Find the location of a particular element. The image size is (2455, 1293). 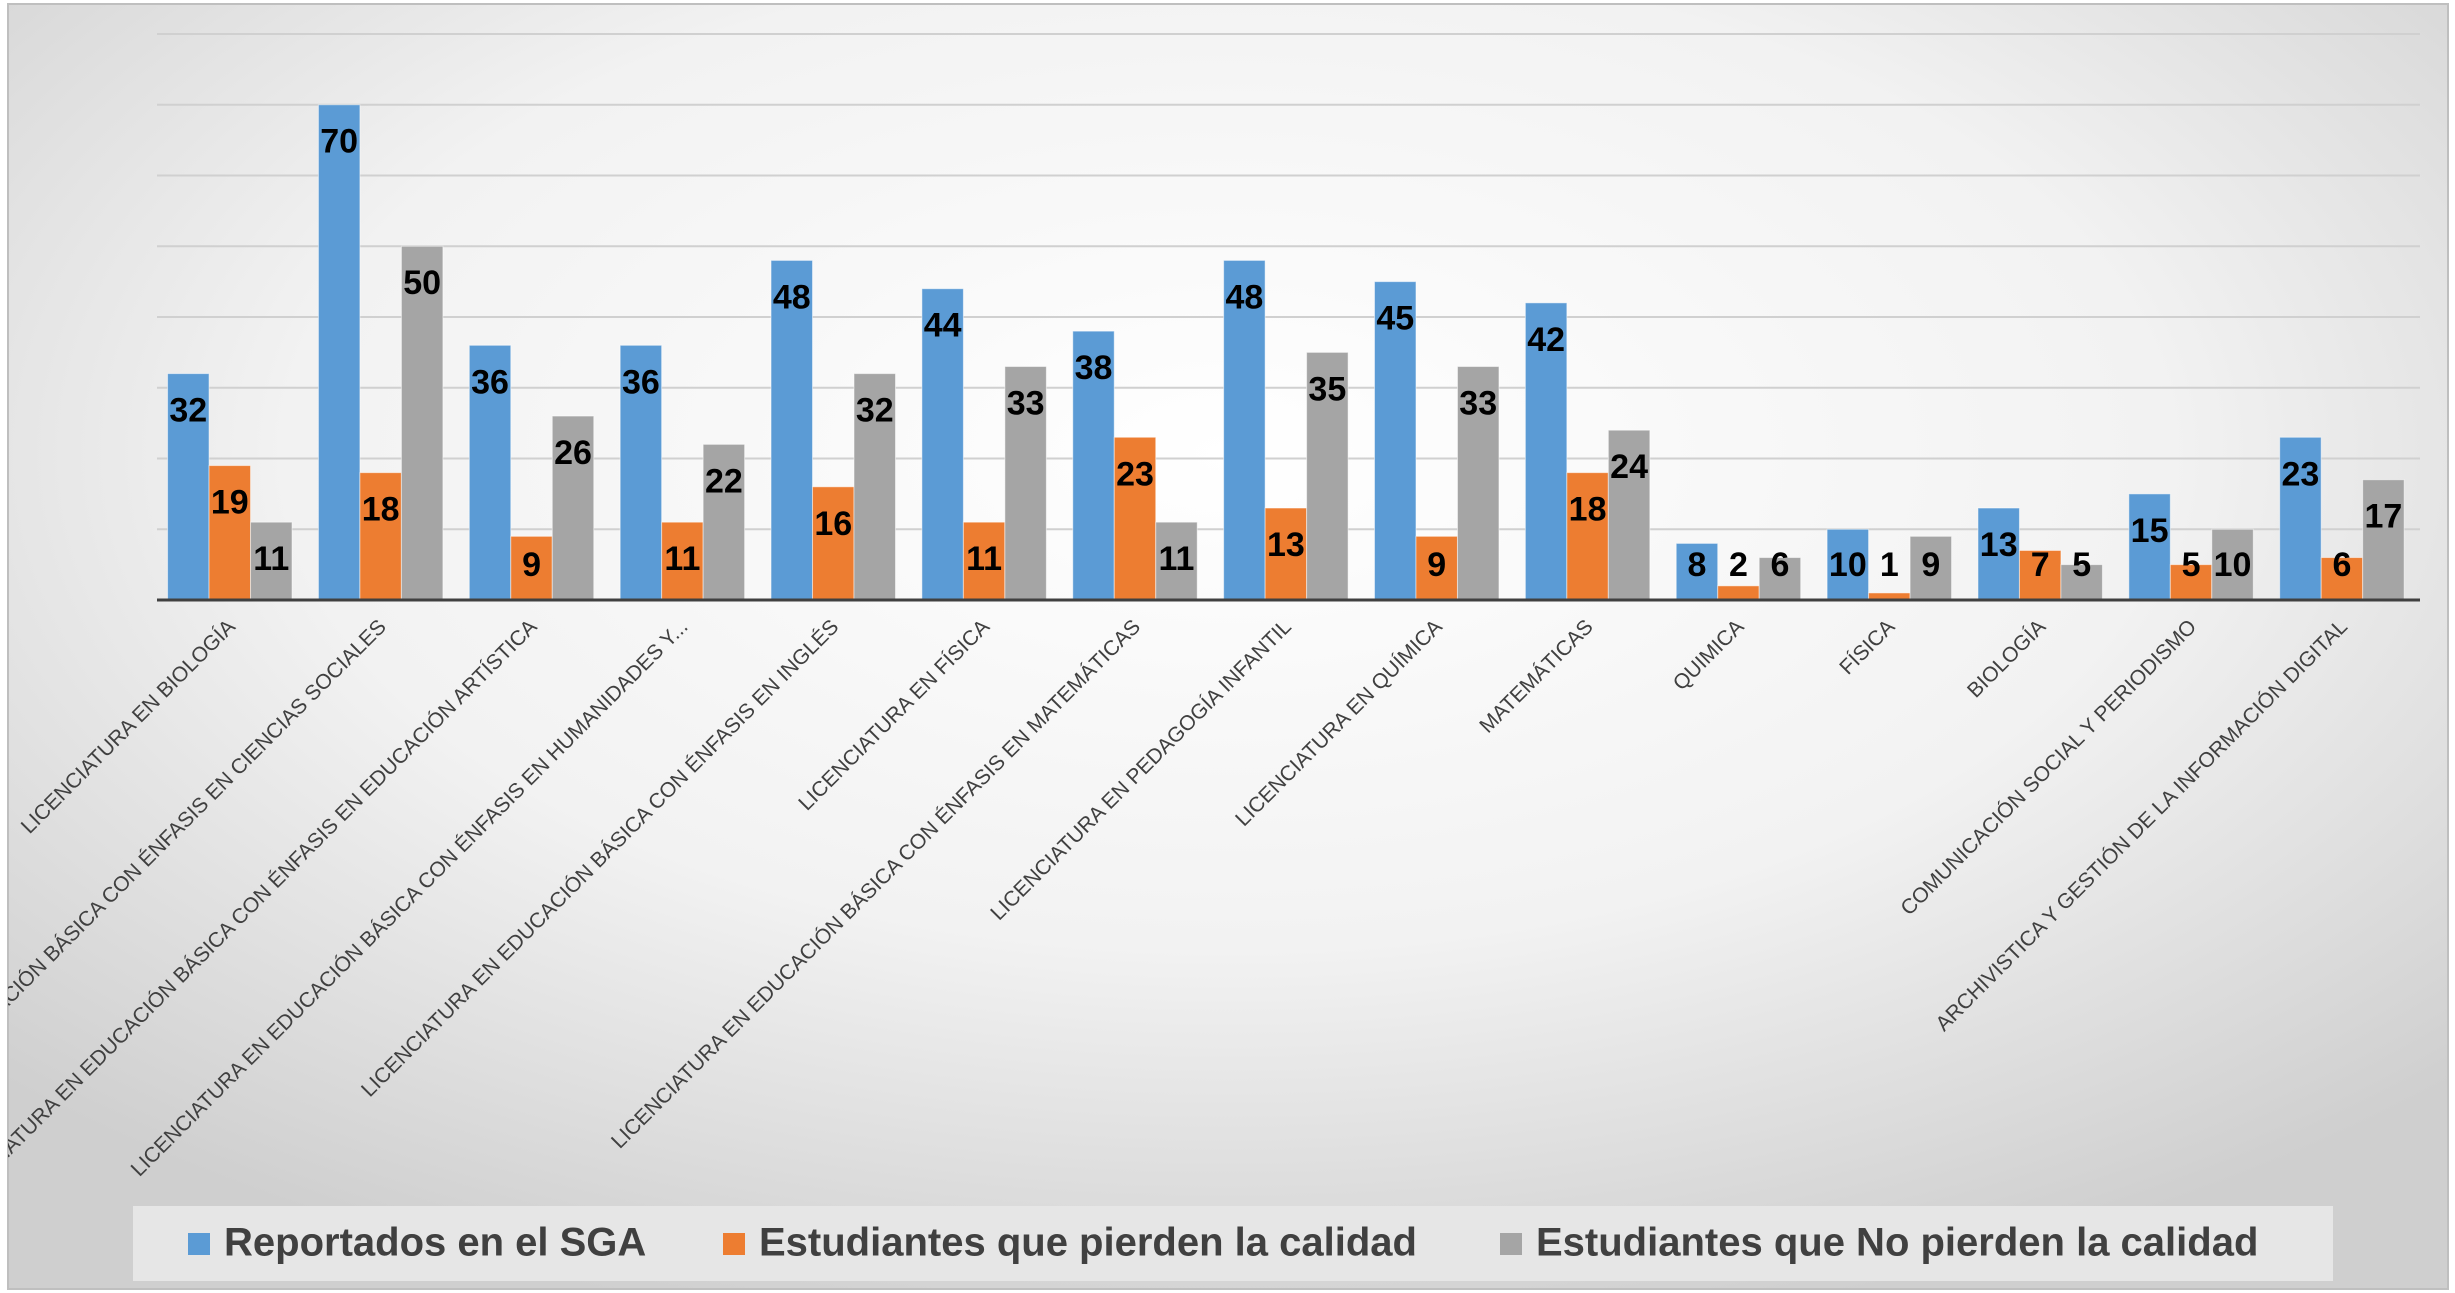

legend-label: Estudiantes que No pierden la calidad is located at coordinates (1897, 1243).